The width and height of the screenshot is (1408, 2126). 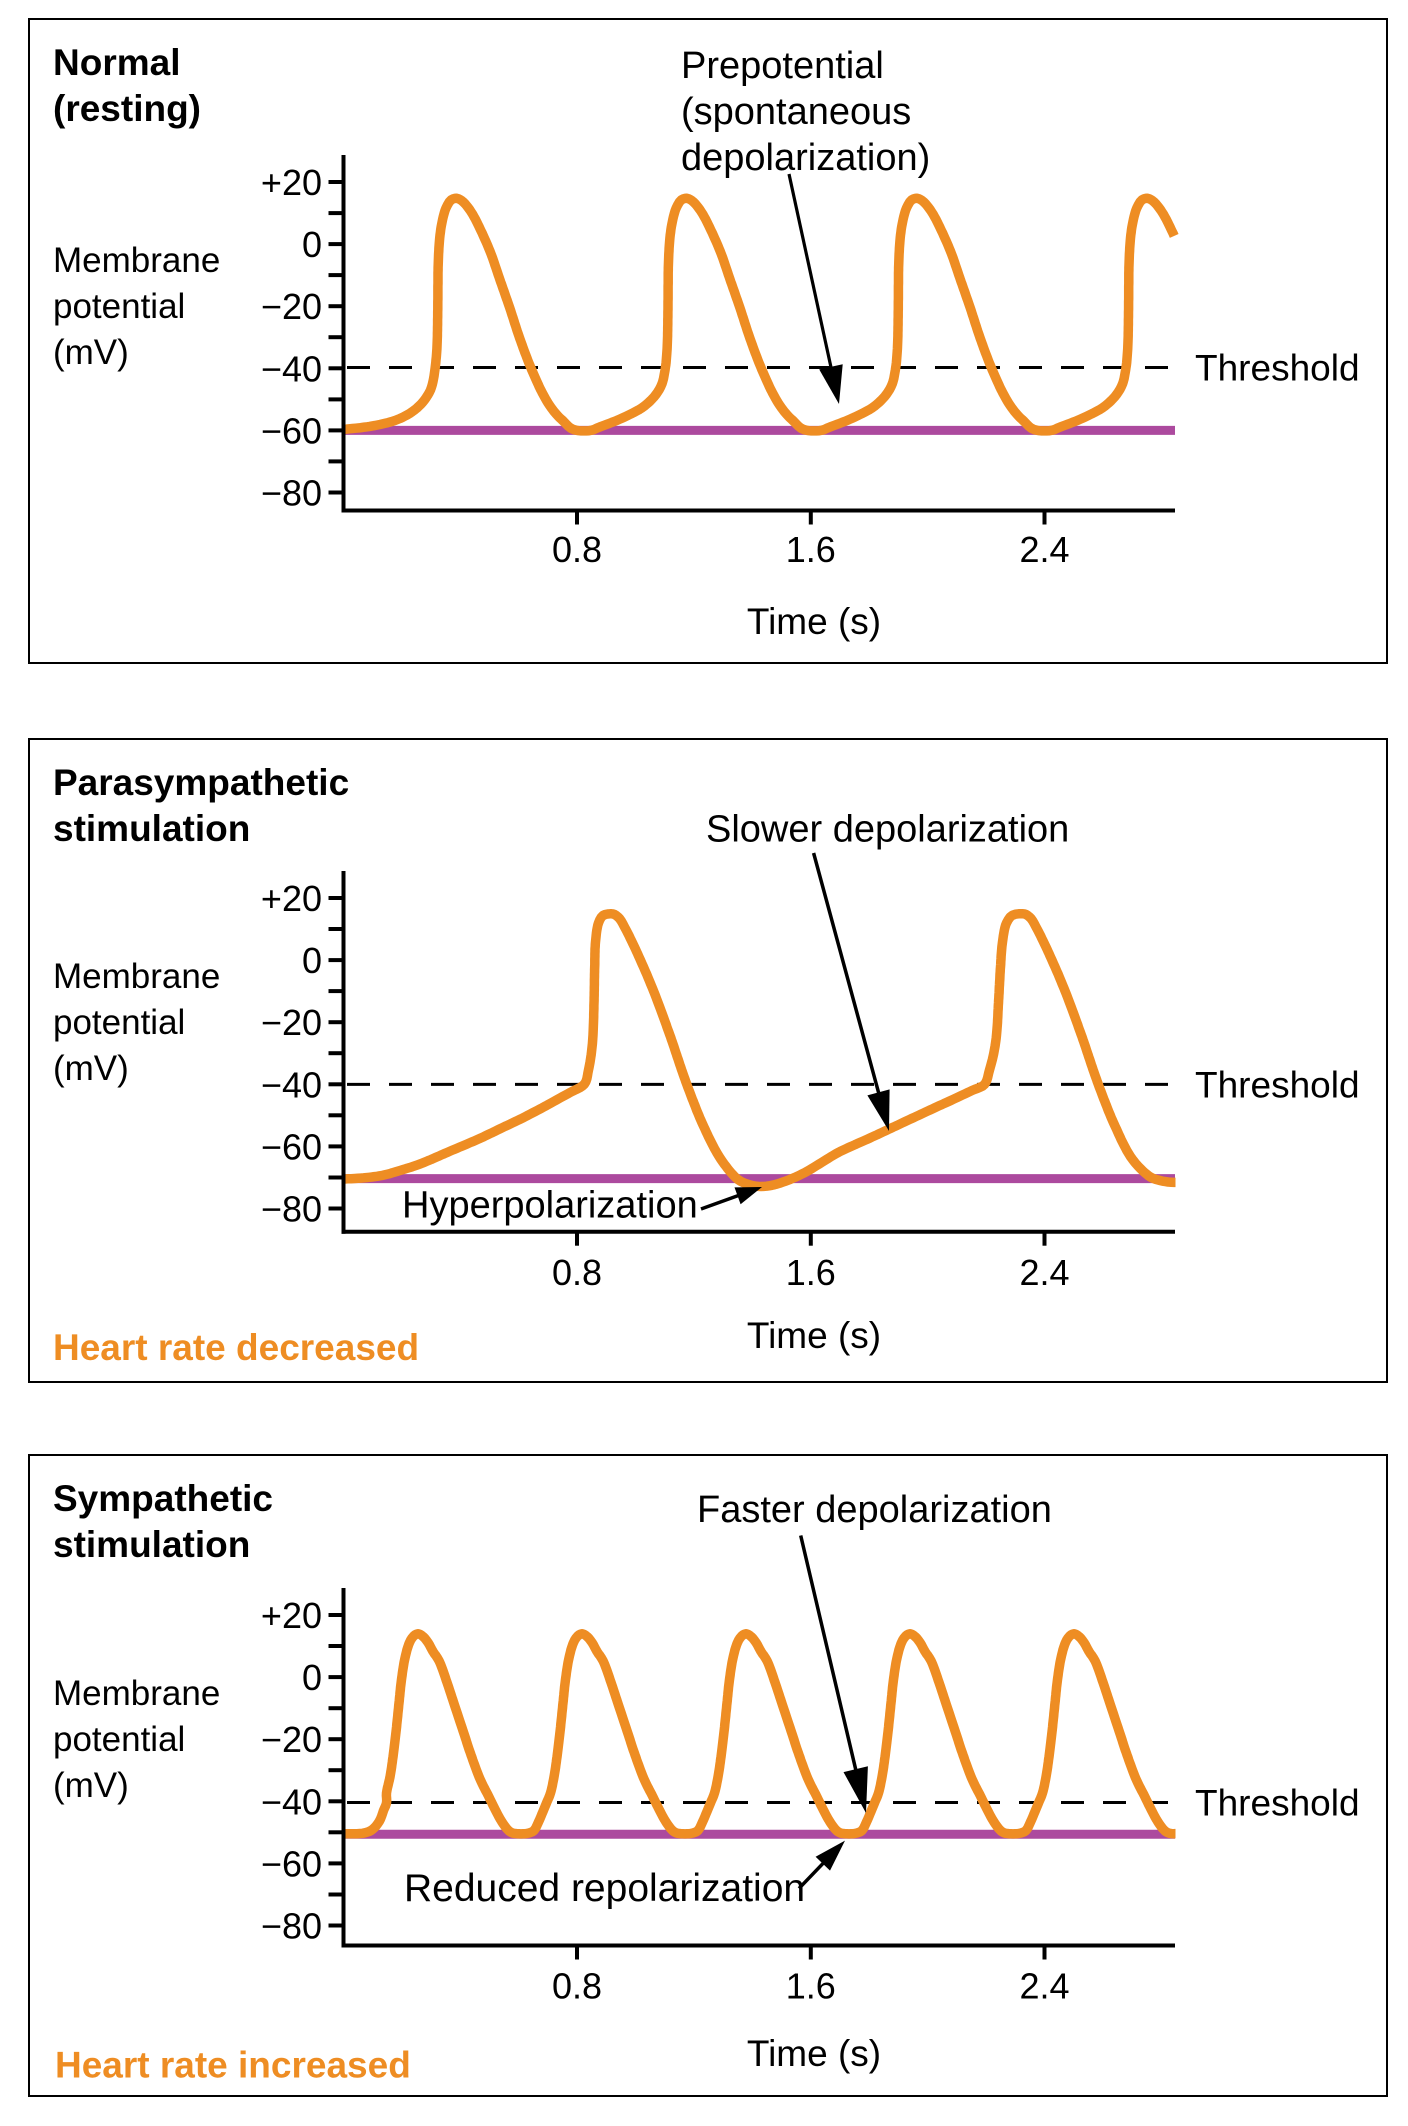 I want to click on svg-text: Heart rate increased, so click(x=233, y=2065).